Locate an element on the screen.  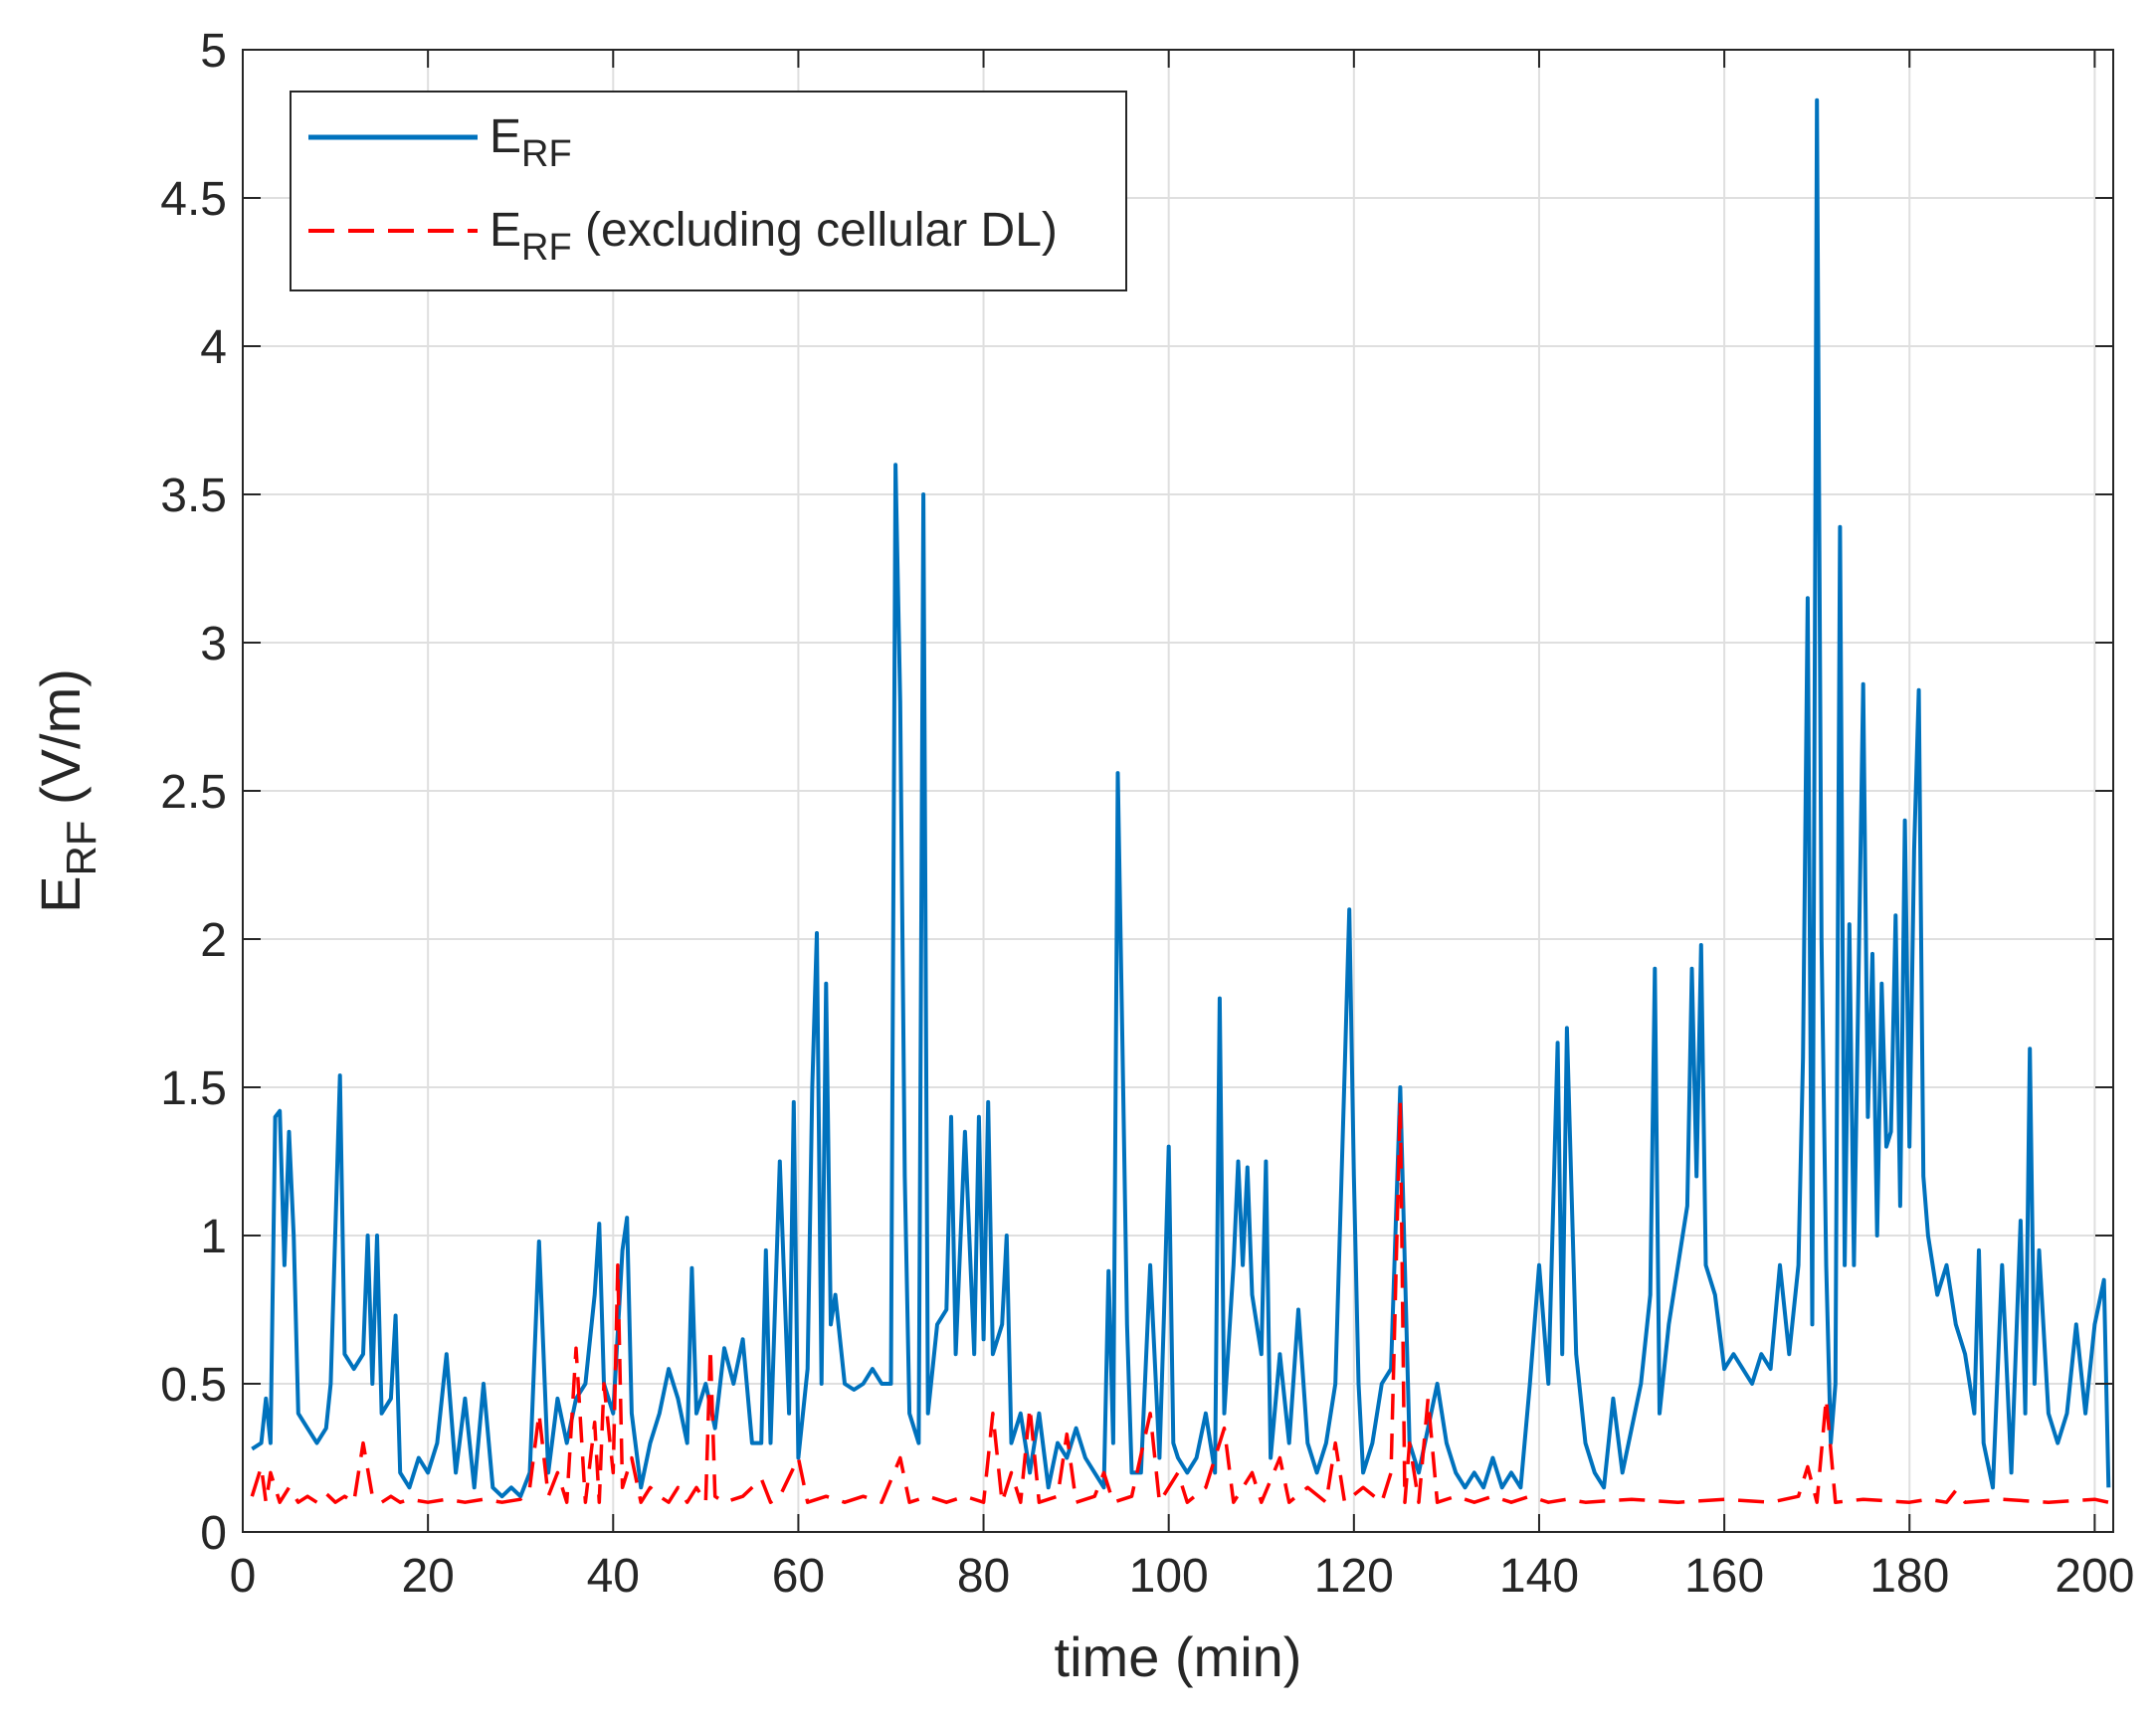
y-axis-label-subscript: RF is located at coordinates (81, 848).